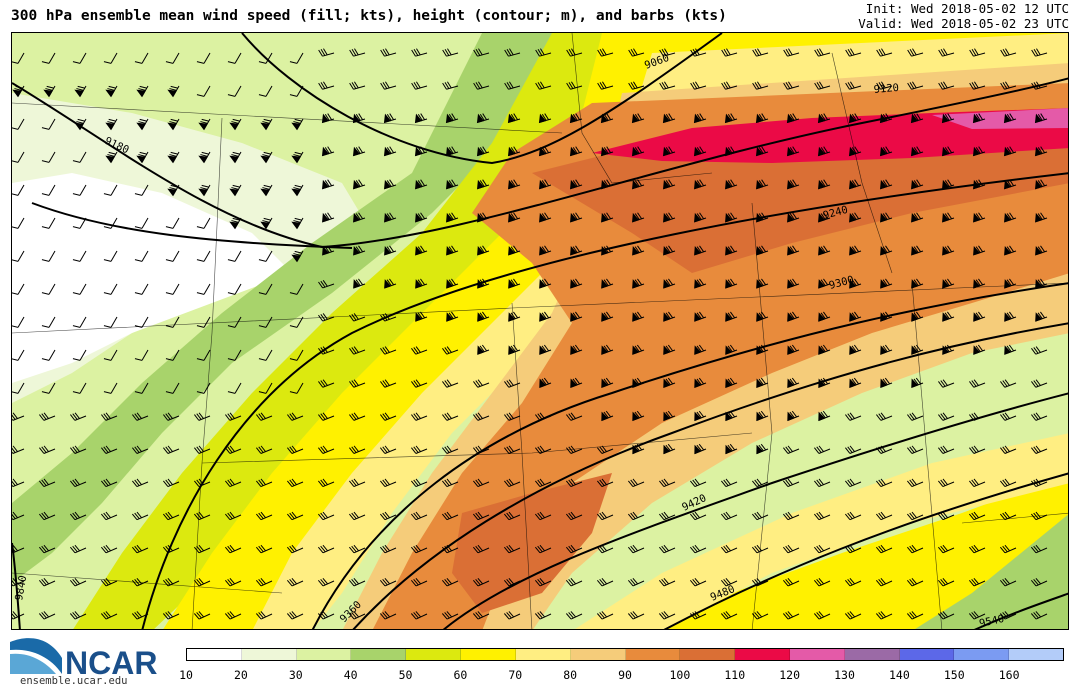 The height and width of the screenshot is (693, 1080). Describe the element at coordinates (991, 621) in the screenshot. I see `contour-label-9540: 9540` at that location.